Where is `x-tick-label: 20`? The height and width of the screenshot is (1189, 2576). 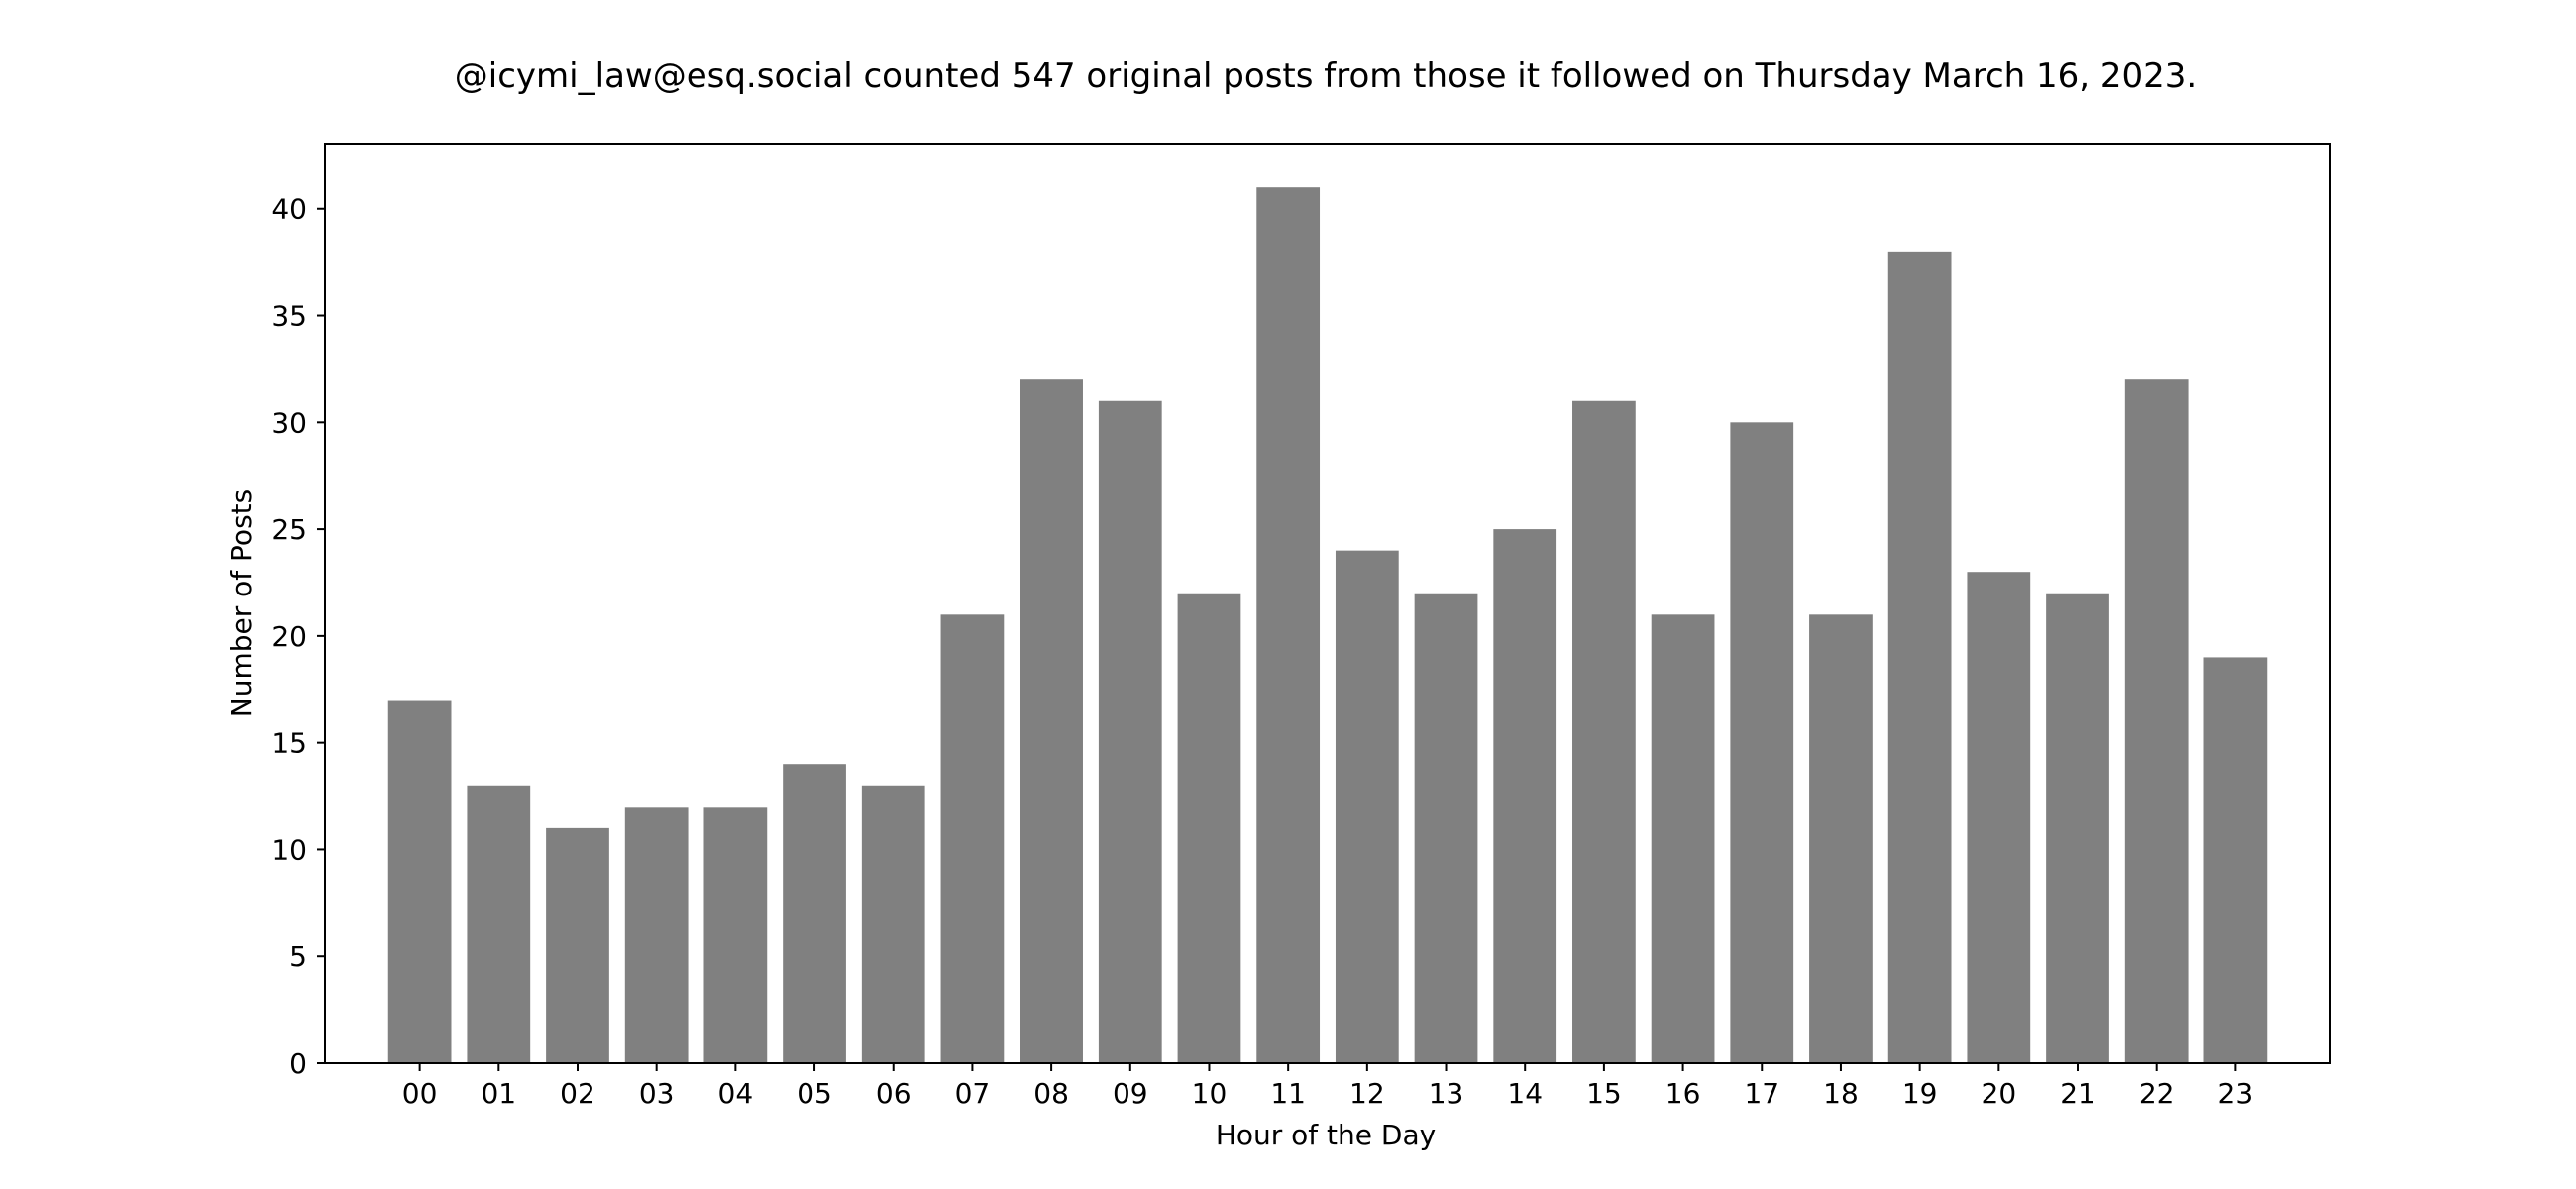 x-tick-label: 20 is located at coordinates (2000, 1093).